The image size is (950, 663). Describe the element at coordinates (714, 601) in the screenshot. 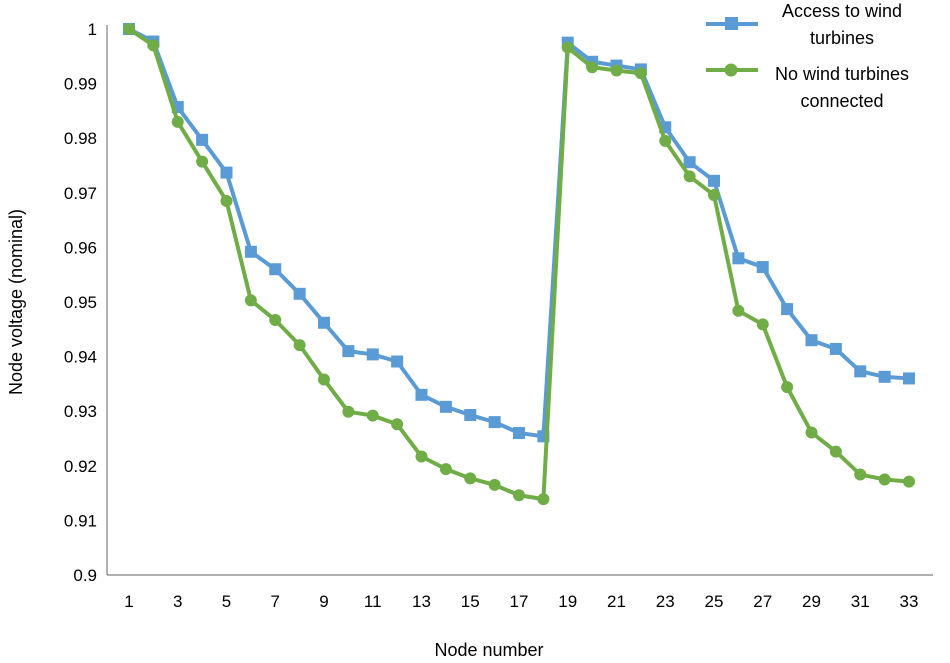

I see `x-tick-label: 25` at that location.